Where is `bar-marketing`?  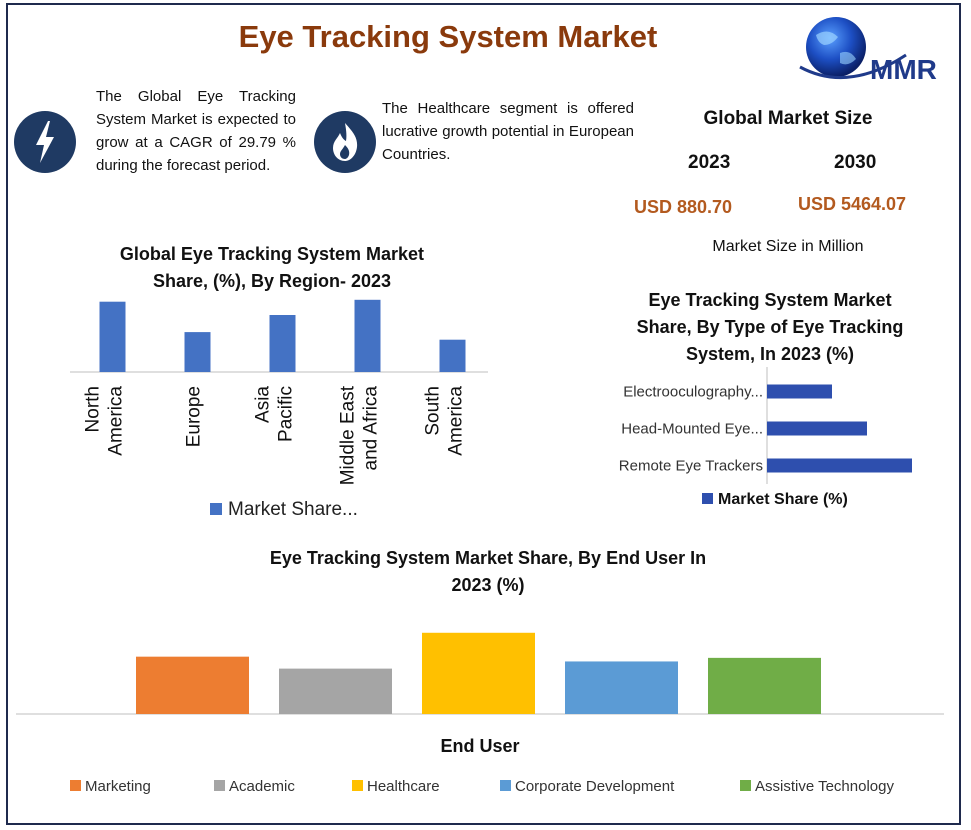
bar-marketing is located at coordinates (192, 685).